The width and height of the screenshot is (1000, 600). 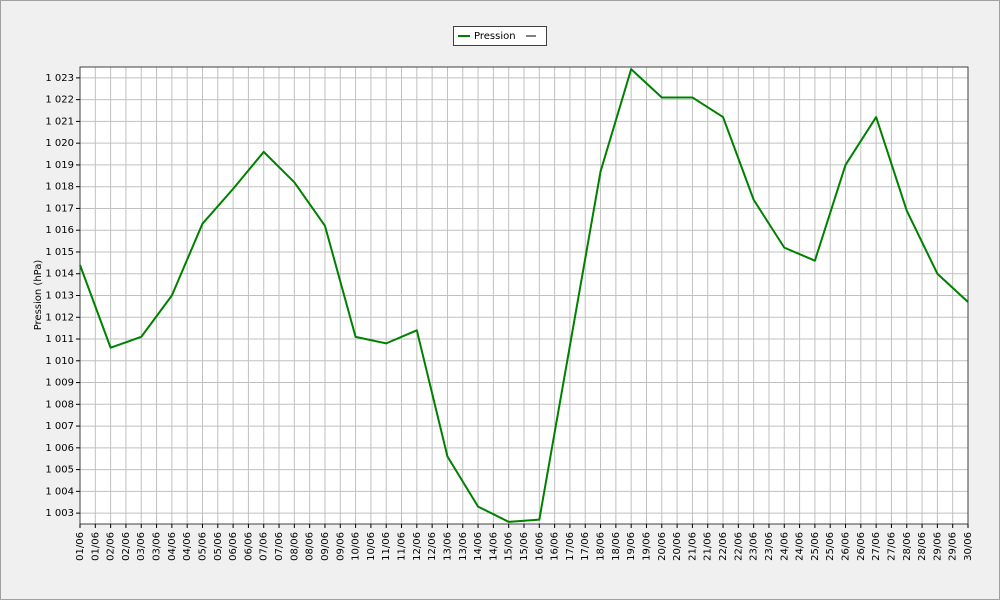 I want to click on legend-label: Pression, so click(x=495, y=36).